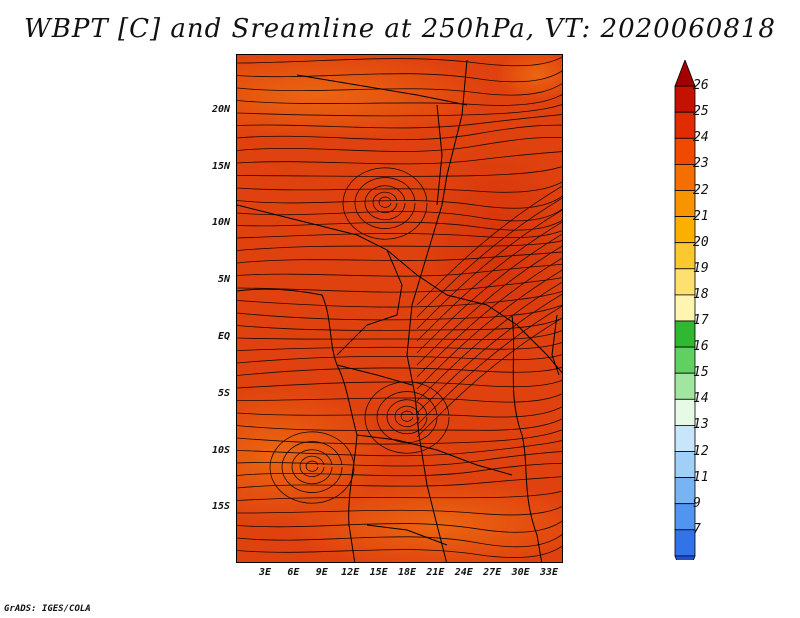 Image resolution: width=800 pixels, height=618 pixels. What do you see at coordinates (701, 86) in the screenshot?
I see `colorbar-label: 26` at bounding box center [701, 86].